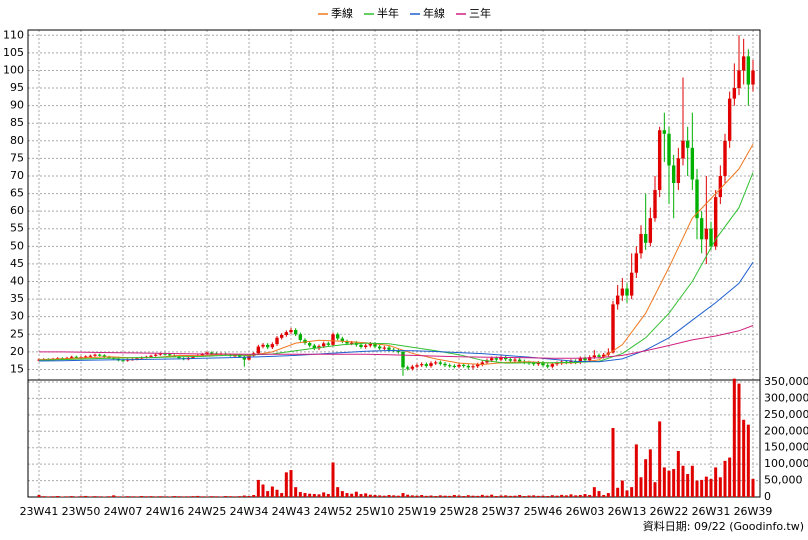 The image size is (808, 540). What do you see at coordinates (711, 511) in the screenshot?
I see `x-tick-label: 26W31` at bounding box center [711, 511].